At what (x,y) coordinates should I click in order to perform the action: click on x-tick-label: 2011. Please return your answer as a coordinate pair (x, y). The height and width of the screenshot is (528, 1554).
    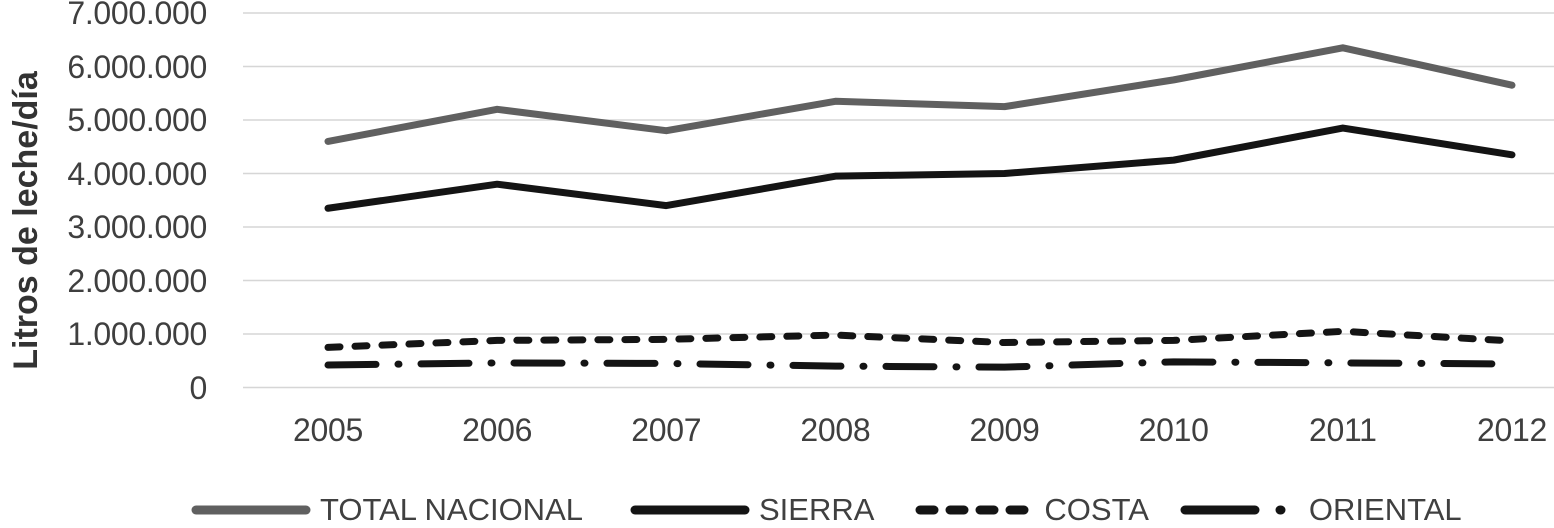
    Looking at the image, I should click on (1343, 430).